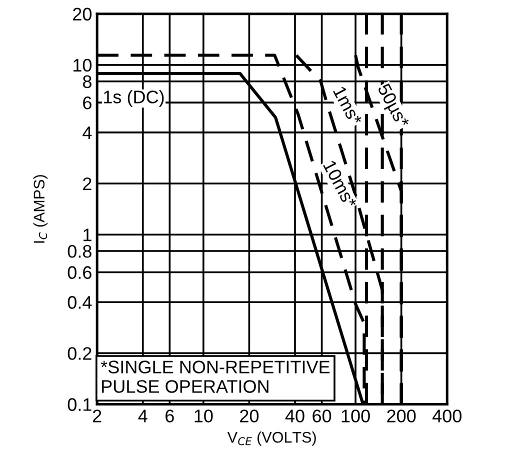 Image resolution: width=511 pixels, height=462 pixels. Describe the element at coordinates (294, 416) in the screenshot. I see `x-tick-label: 40` at that location.